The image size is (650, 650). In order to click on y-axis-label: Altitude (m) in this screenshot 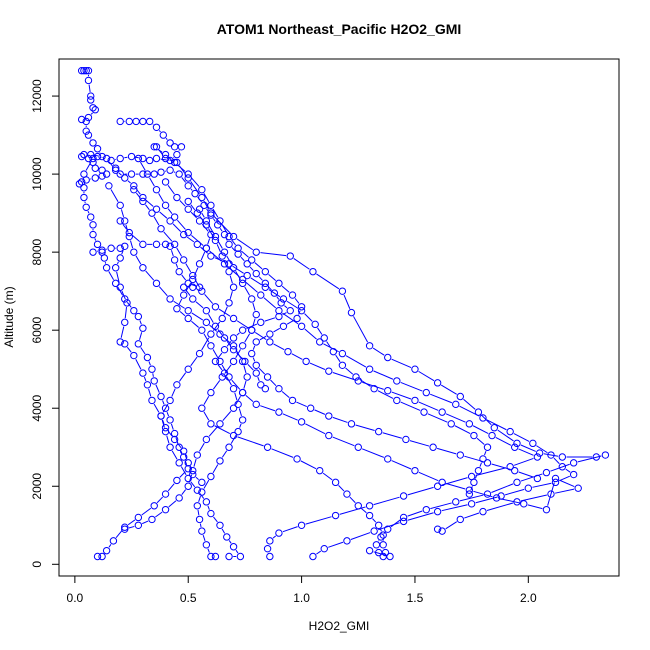, I will do `click(9, 316)`.